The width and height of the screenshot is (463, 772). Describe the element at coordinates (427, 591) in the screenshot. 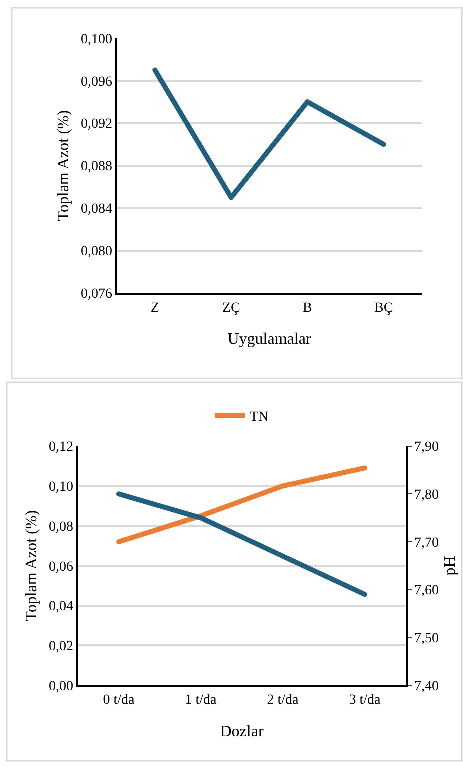

I see `y2-tick-label: 7,60` at that location.